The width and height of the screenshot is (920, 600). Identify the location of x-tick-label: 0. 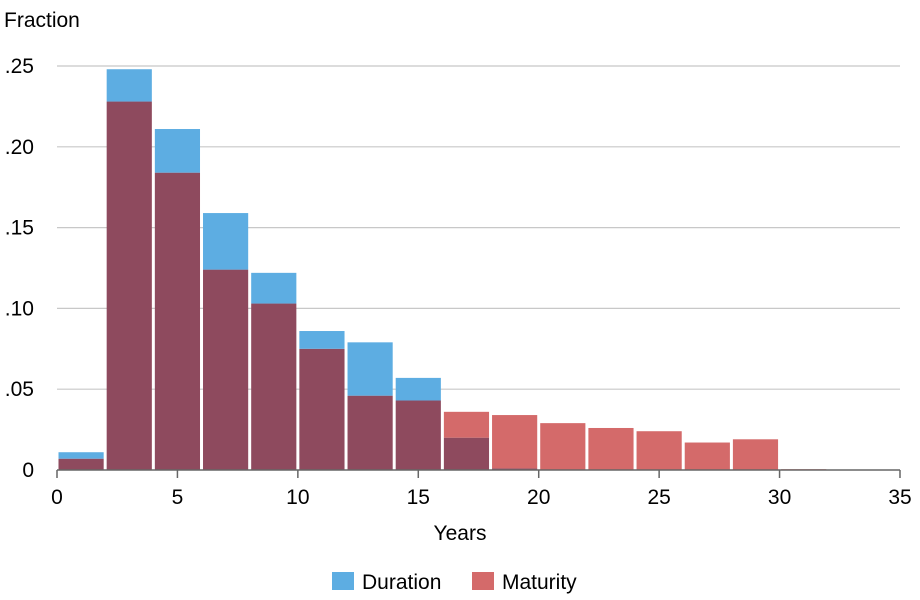
(57, 497).